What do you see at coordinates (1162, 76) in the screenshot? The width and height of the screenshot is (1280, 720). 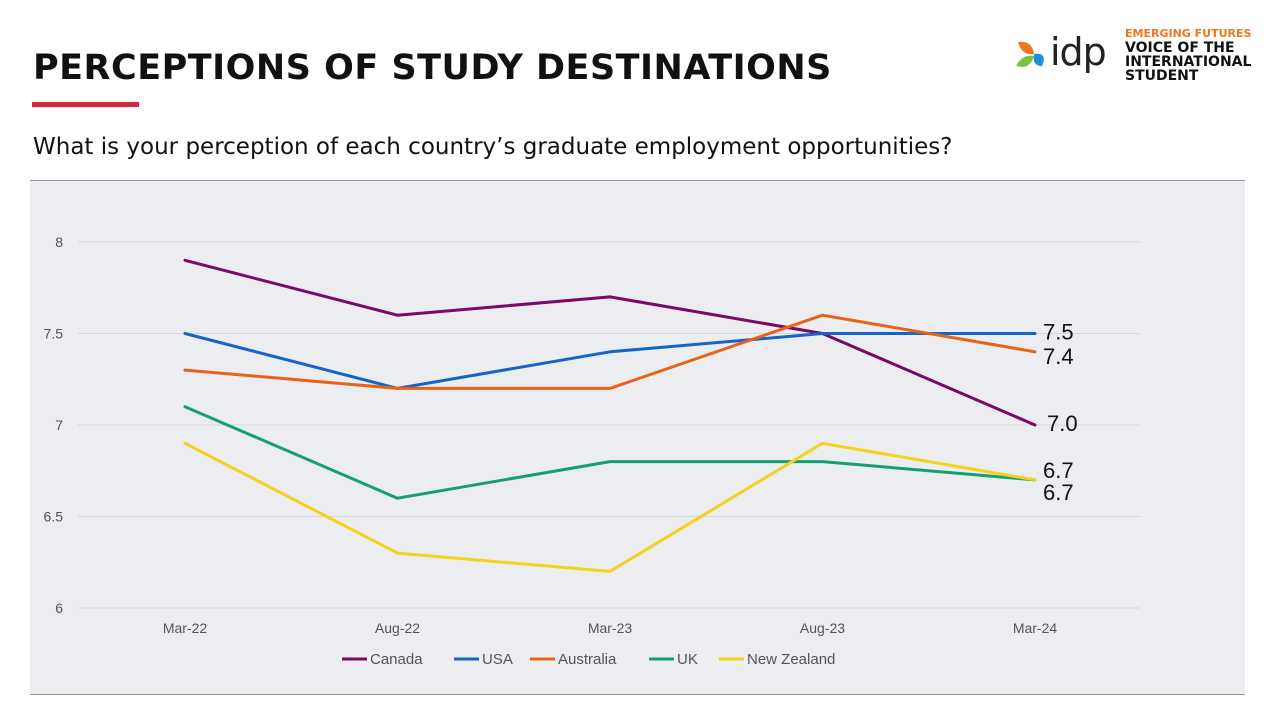 I see `brand-line: STUDENT` at bounding box center [1162, 76].